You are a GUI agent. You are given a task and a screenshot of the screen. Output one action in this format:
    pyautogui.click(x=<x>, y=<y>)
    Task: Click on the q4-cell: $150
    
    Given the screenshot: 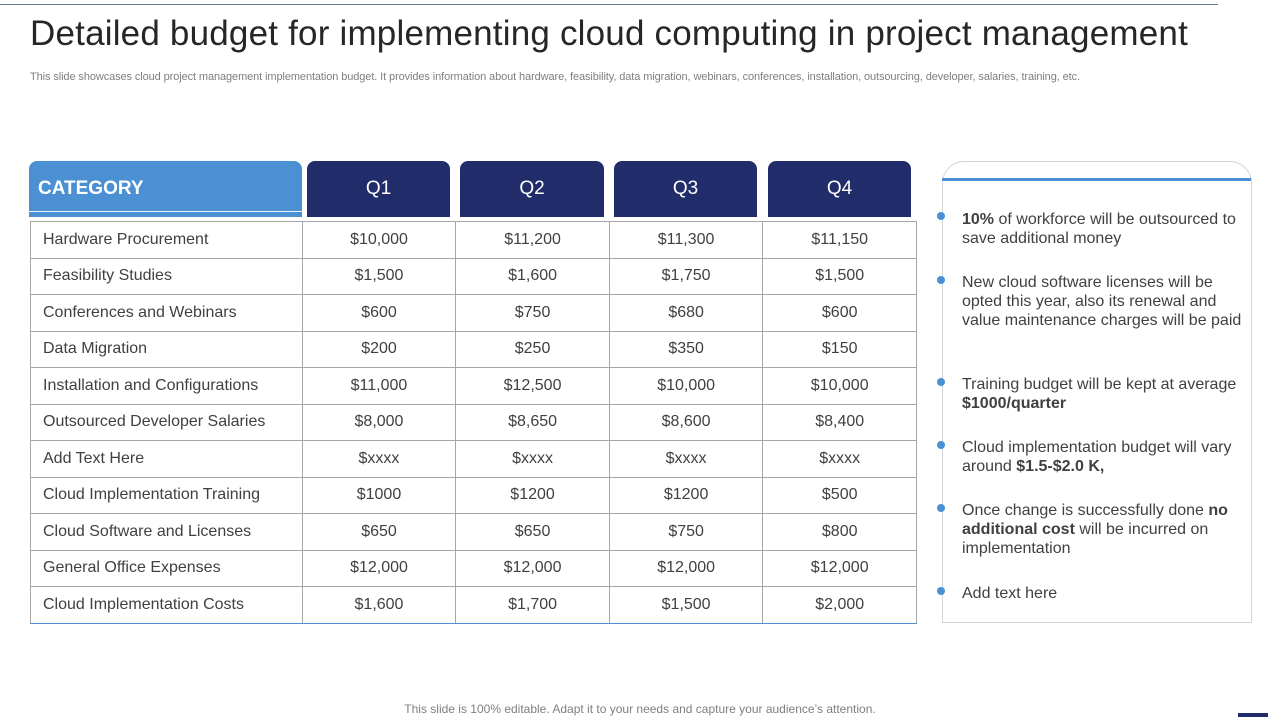 What is the action you would take?
    pyautogui.click(x=839, y=349)
    